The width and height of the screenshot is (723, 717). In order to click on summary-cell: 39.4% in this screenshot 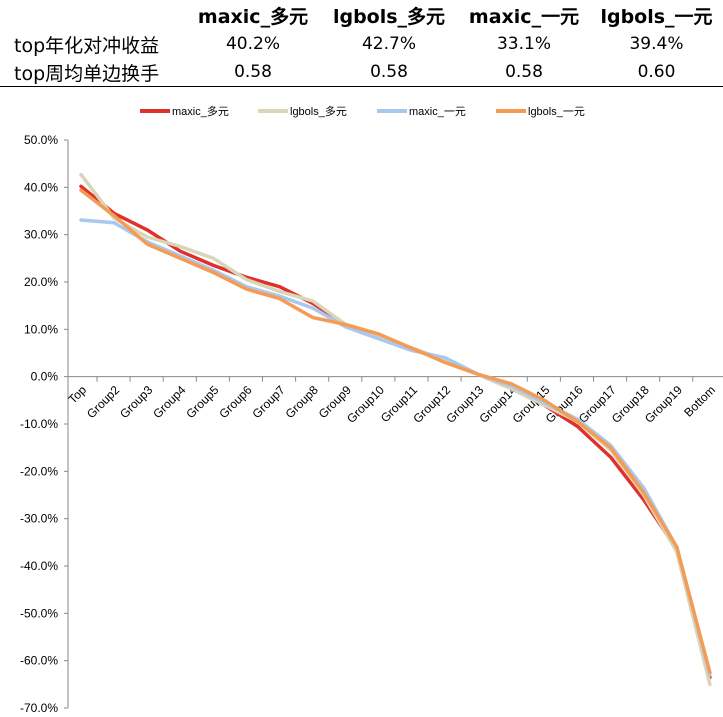, I will do `click(656, 44)`.